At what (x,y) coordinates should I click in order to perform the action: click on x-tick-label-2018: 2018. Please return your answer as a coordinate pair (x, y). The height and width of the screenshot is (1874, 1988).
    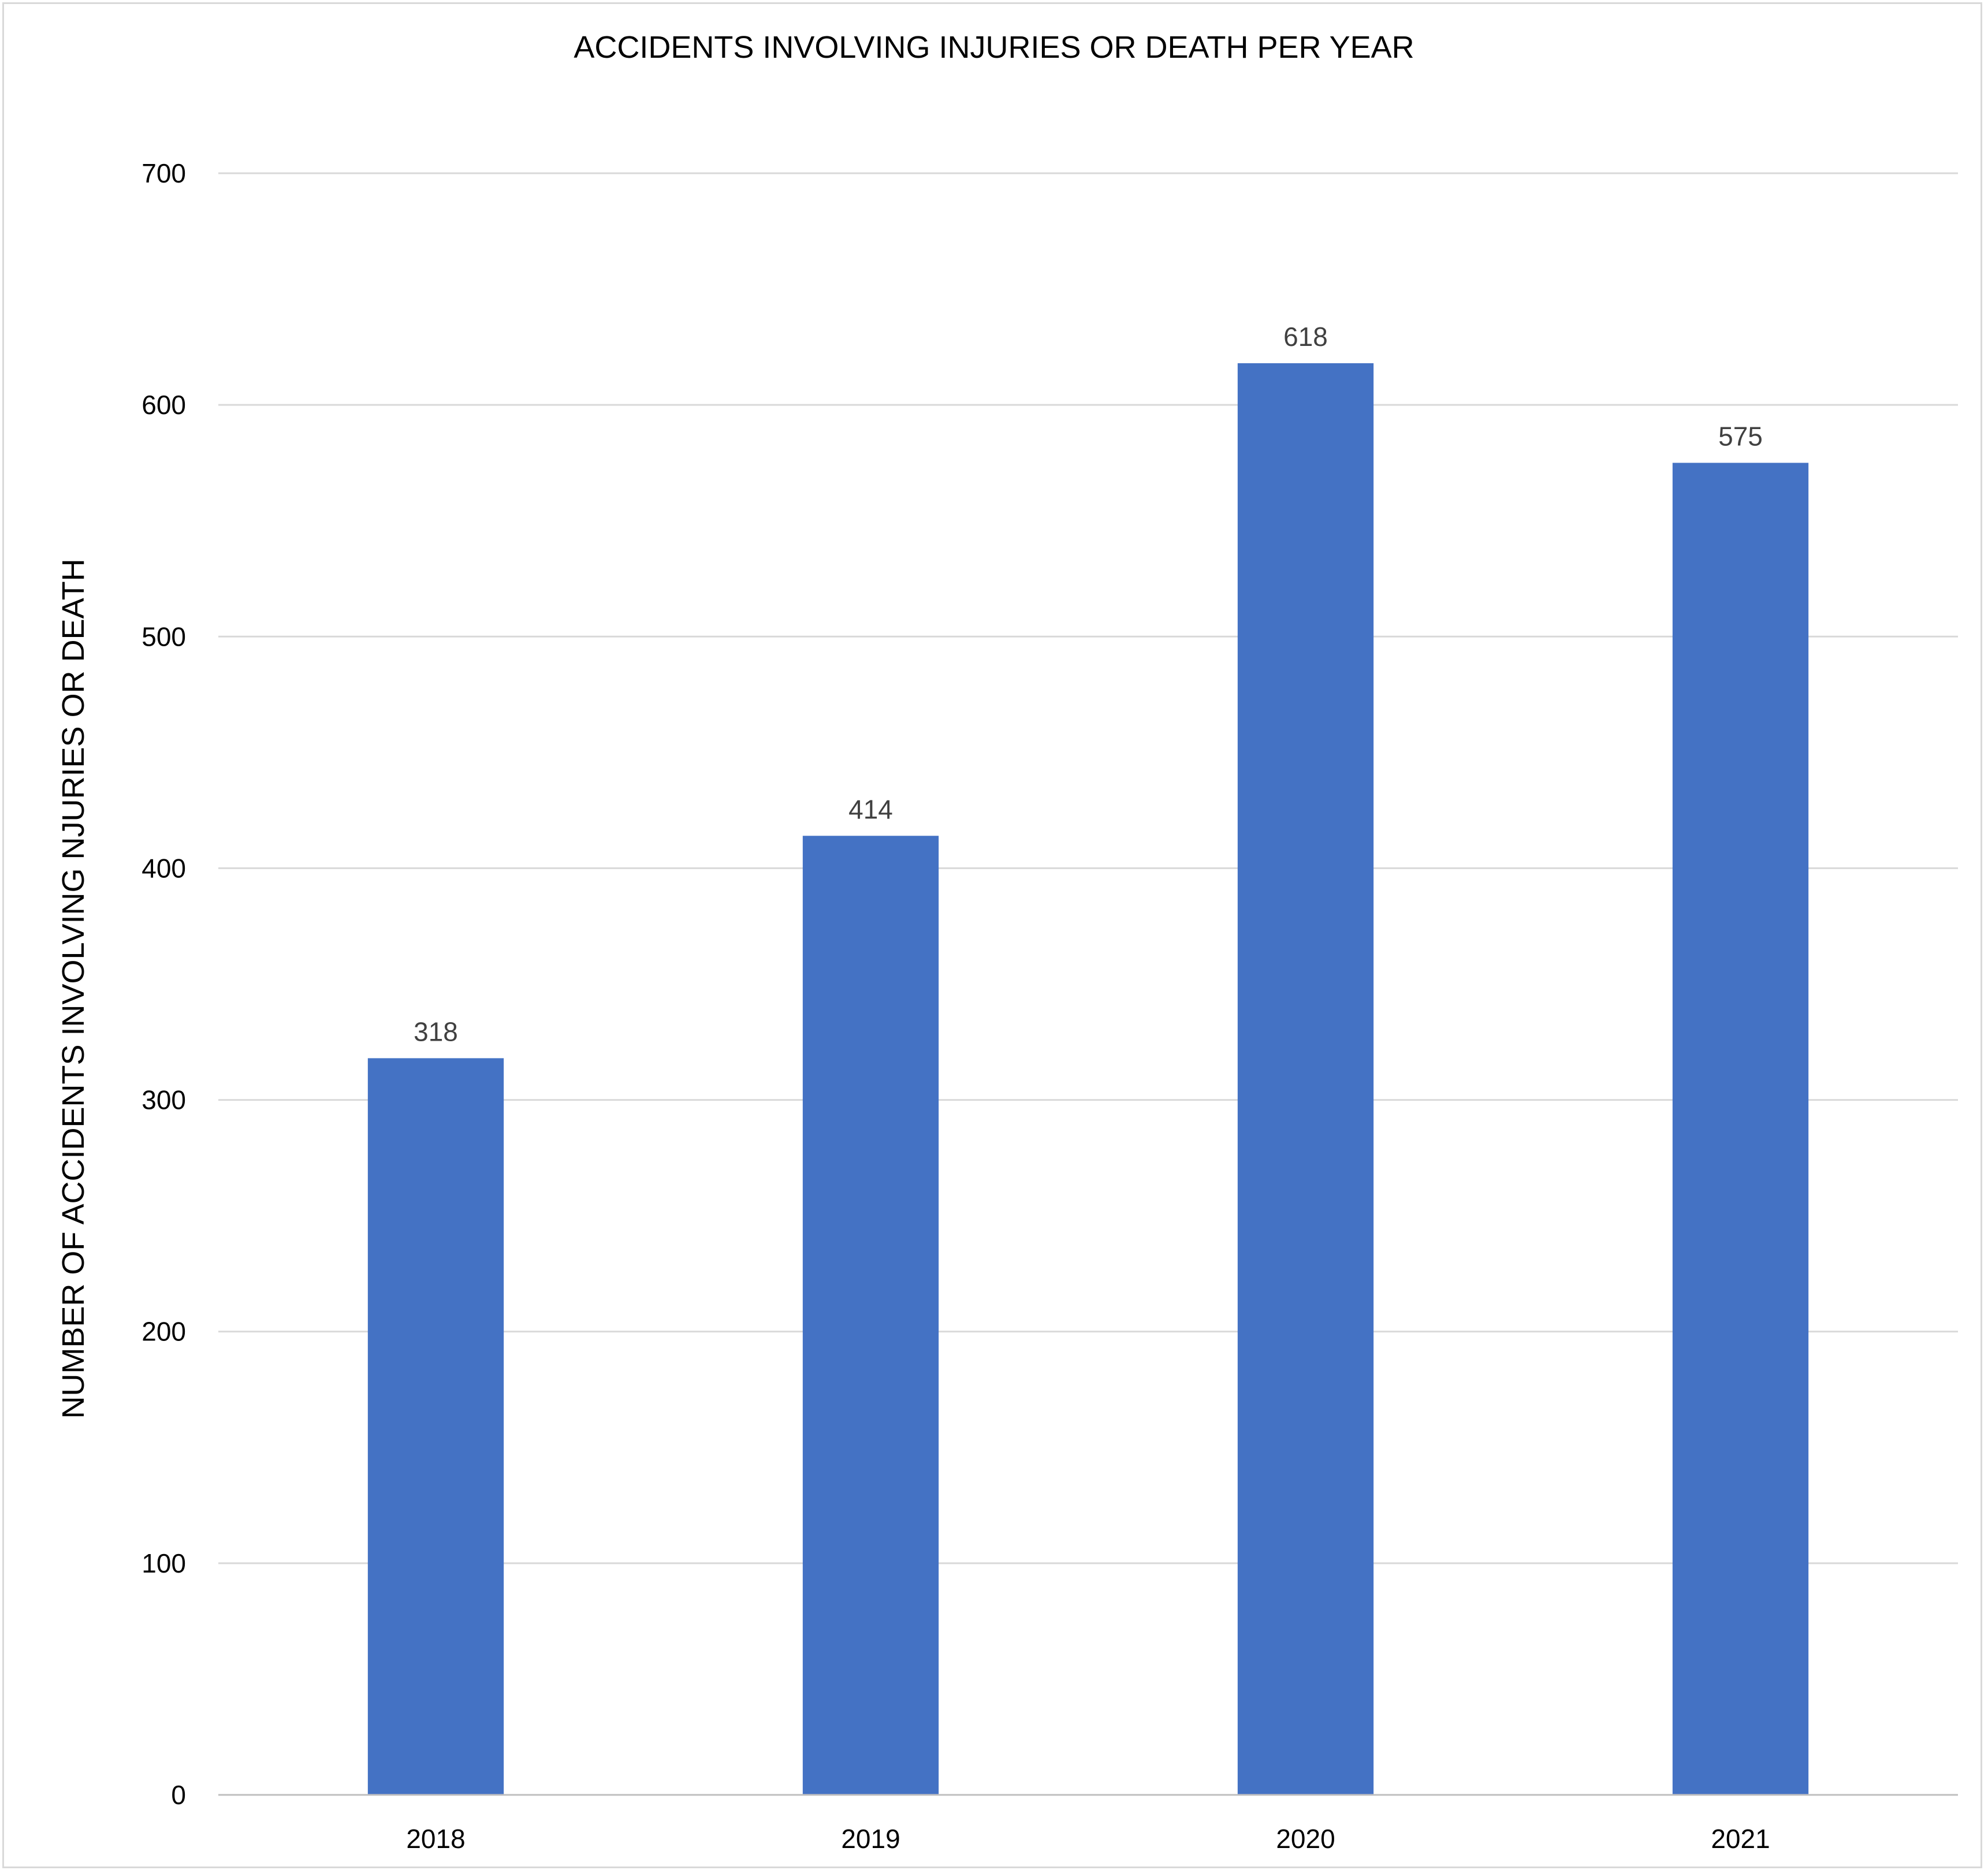
    Looking at the image, I should click on (436, 1839).